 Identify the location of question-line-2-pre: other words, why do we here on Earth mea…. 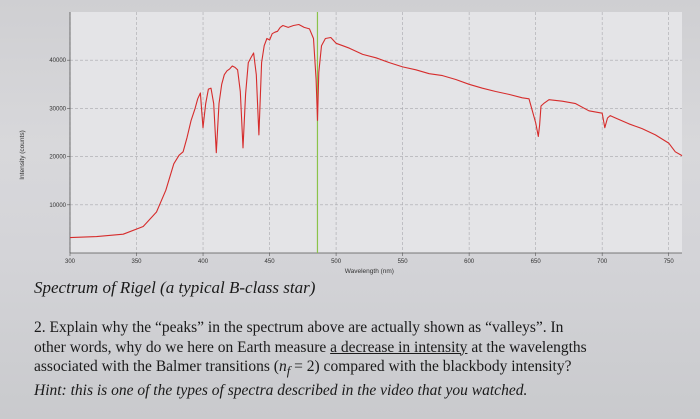
(182, 347).